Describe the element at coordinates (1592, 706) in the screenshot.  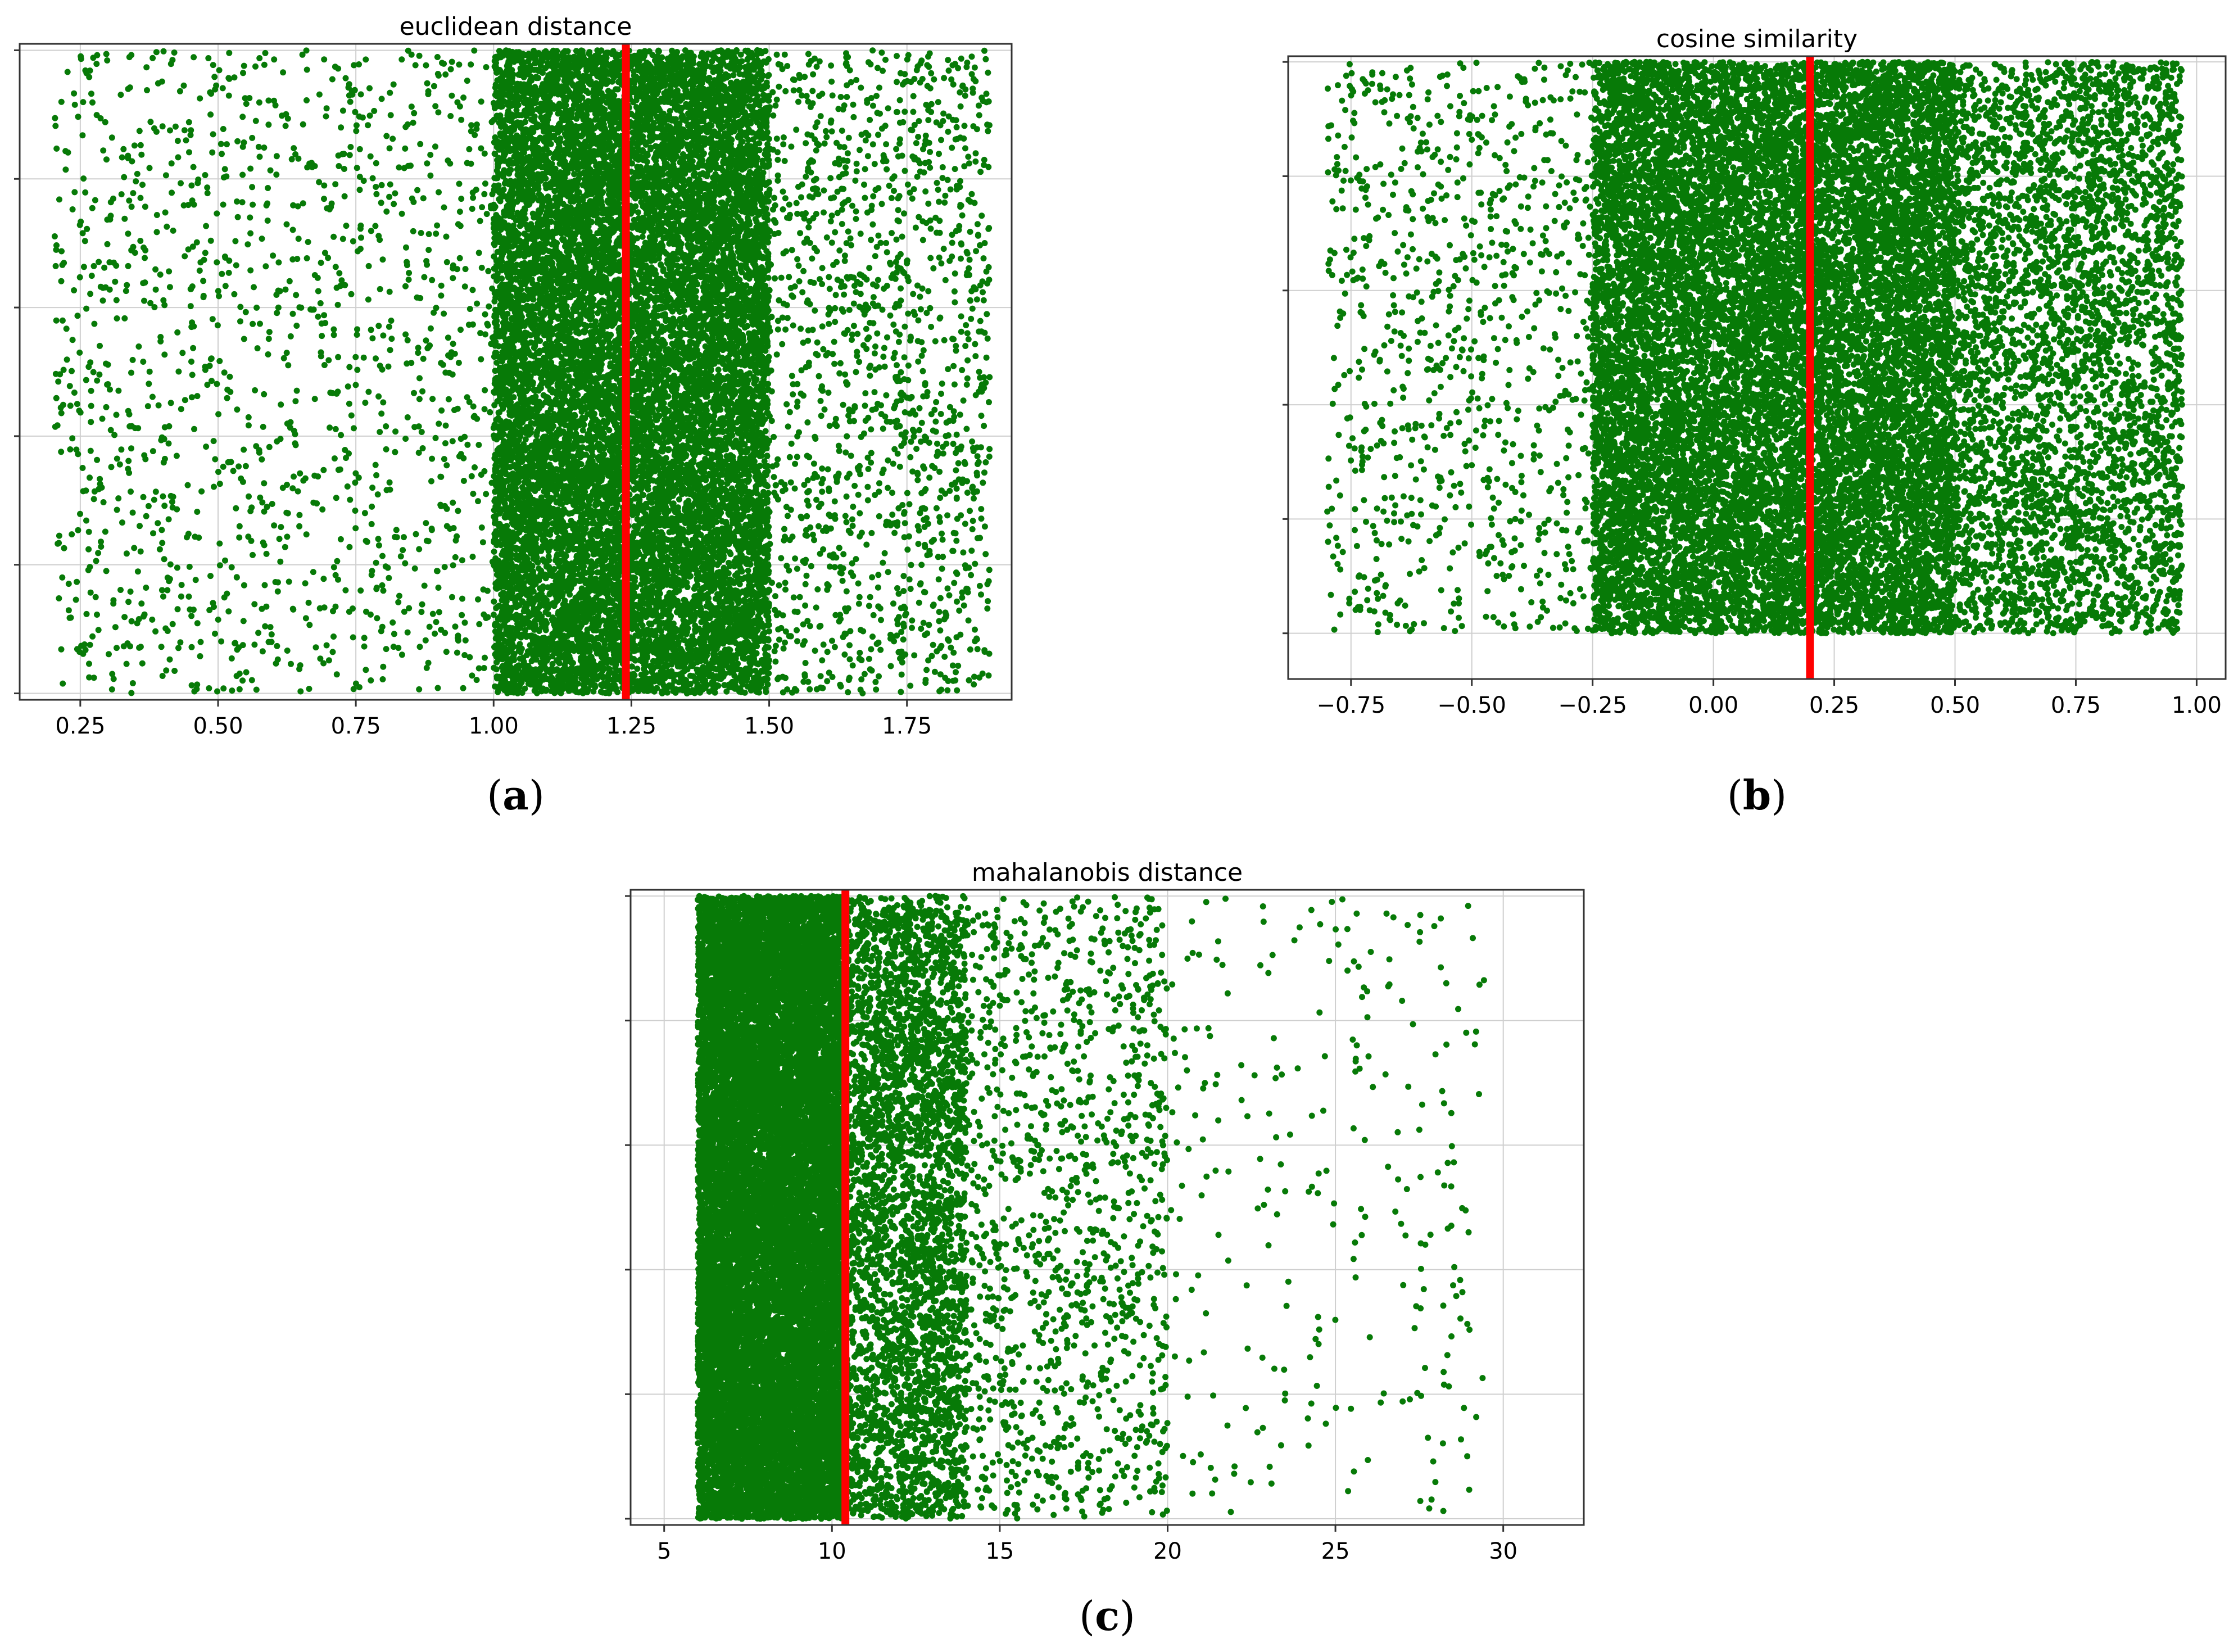
I see `x-tick-label: −0.25` at that location.